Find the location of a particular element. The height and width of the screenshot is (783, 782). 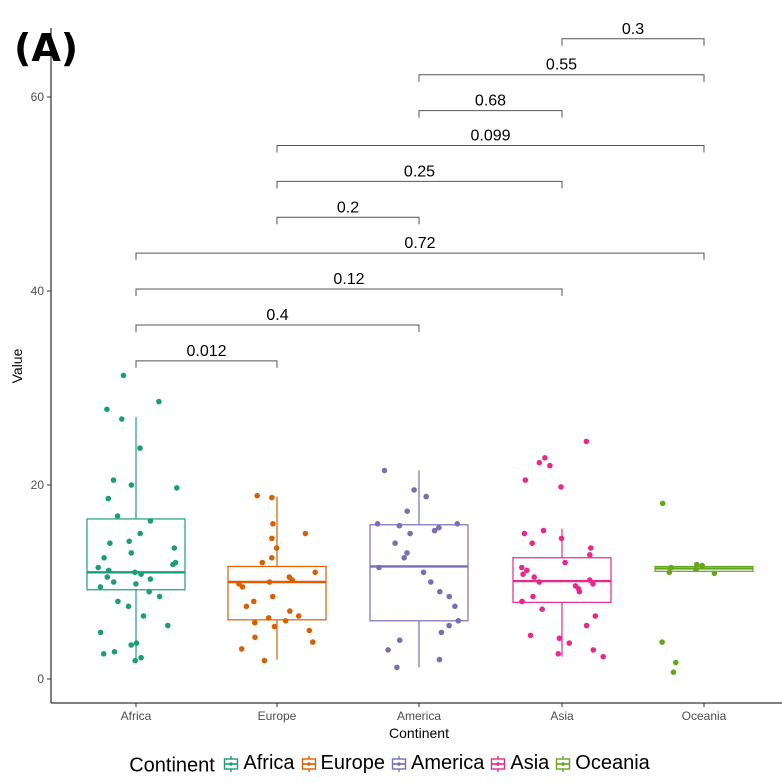

legend-title: Continent is located at coordinates (172, 765).